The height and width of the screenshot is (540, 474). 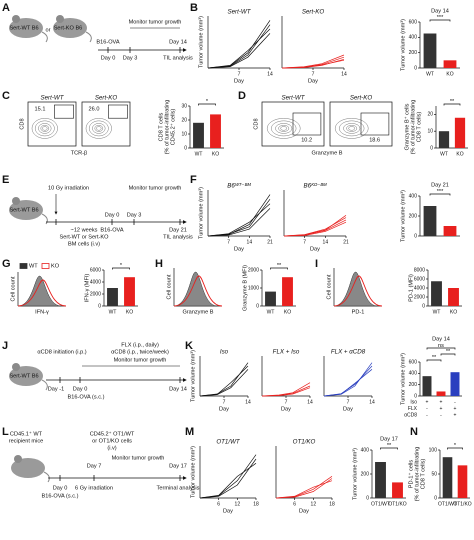 What do you see at coordinates (414, 432) in the screenshot?
I see `panel-letter: N` at bounding box center [414, 432].